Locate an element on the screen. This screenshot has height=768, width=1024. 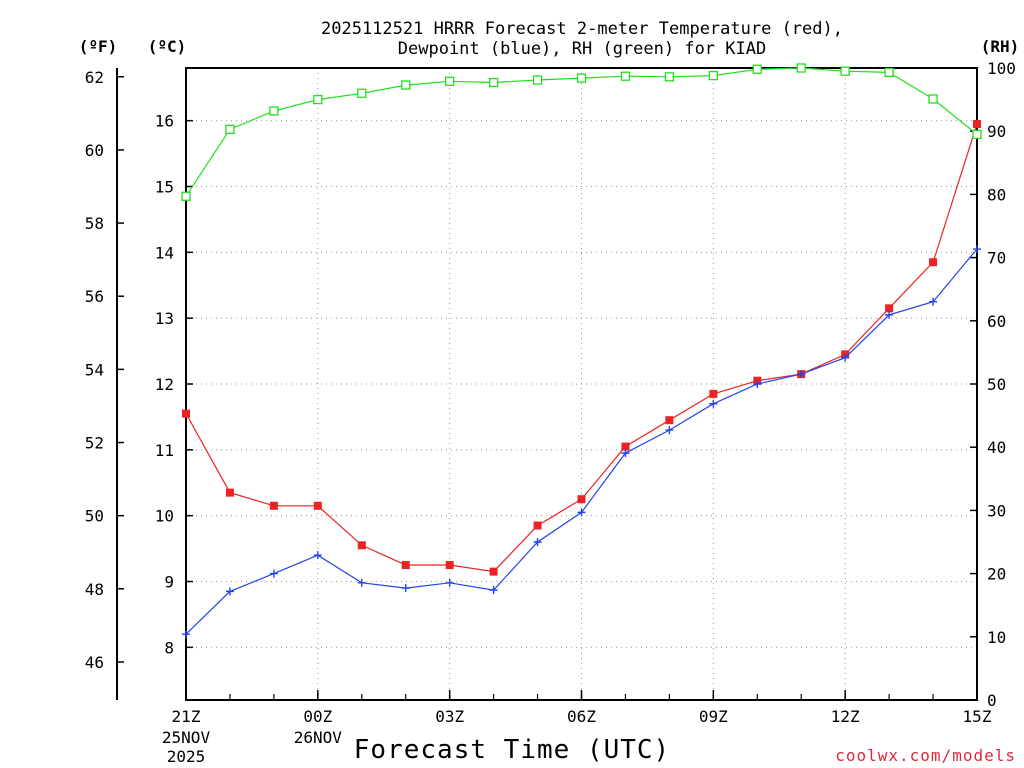
rh-tick-label: 40 is located at coordinates (996, 447).